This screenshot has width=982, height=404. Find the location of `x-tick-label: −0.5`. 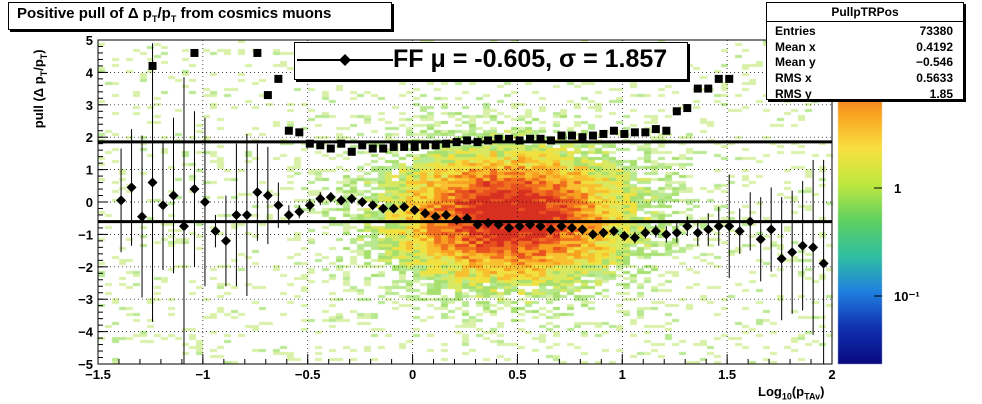

x-tick-label: −0.5 is located at coordinates (308, 374).